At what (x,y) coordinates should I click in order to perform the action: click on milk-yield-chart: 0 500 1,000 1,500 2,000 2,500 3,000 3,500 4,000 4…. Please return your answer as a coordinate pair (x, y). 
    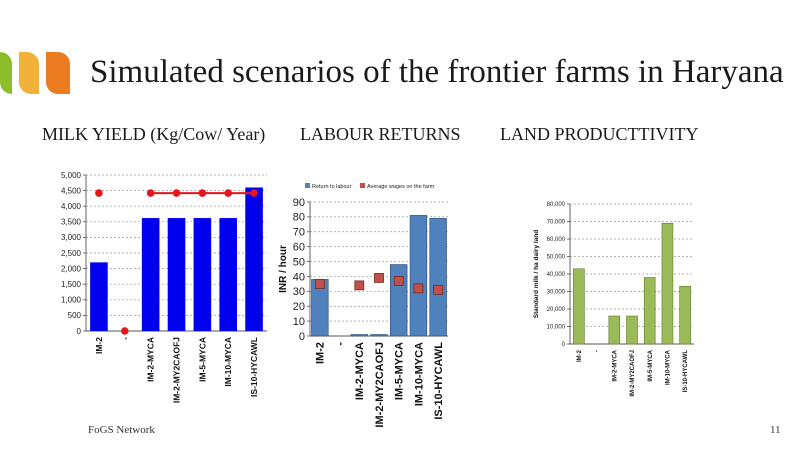
    Looking at the image, I should click on (164, 287).